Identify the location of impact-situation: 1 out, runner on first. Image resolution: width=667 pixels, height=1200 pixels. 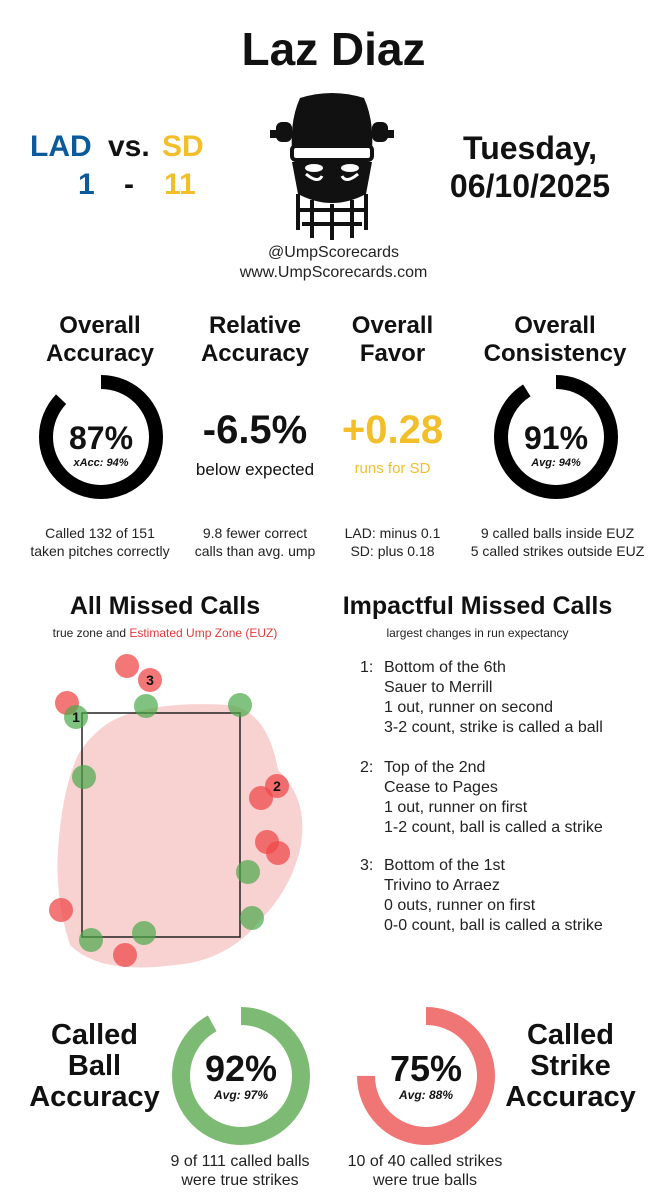
(456, 807).